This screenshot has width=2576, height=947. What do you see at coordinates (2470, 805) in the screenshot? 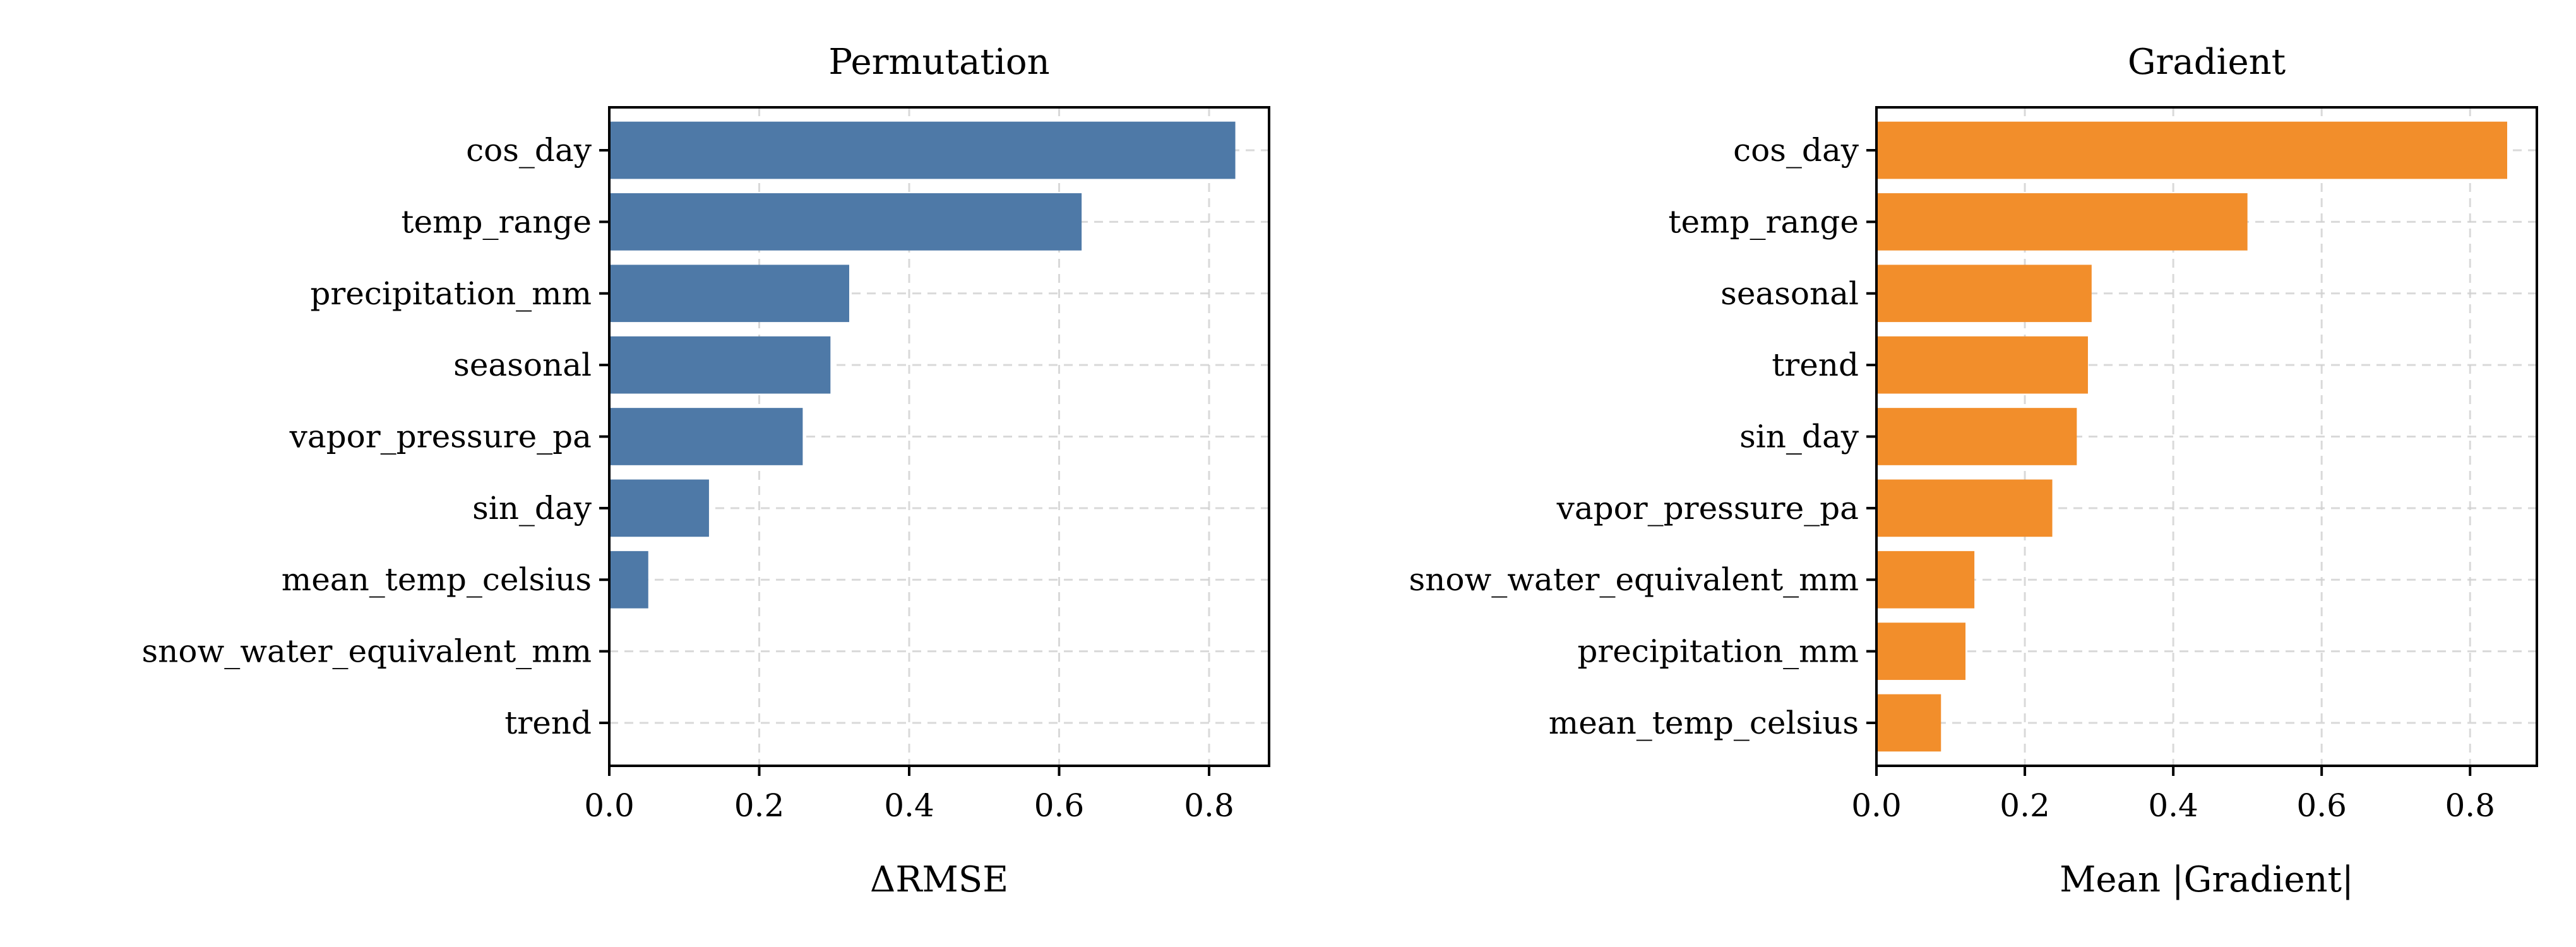
I see `gradient-xtick-label: 0.8` at bounding box center [2470, 805].